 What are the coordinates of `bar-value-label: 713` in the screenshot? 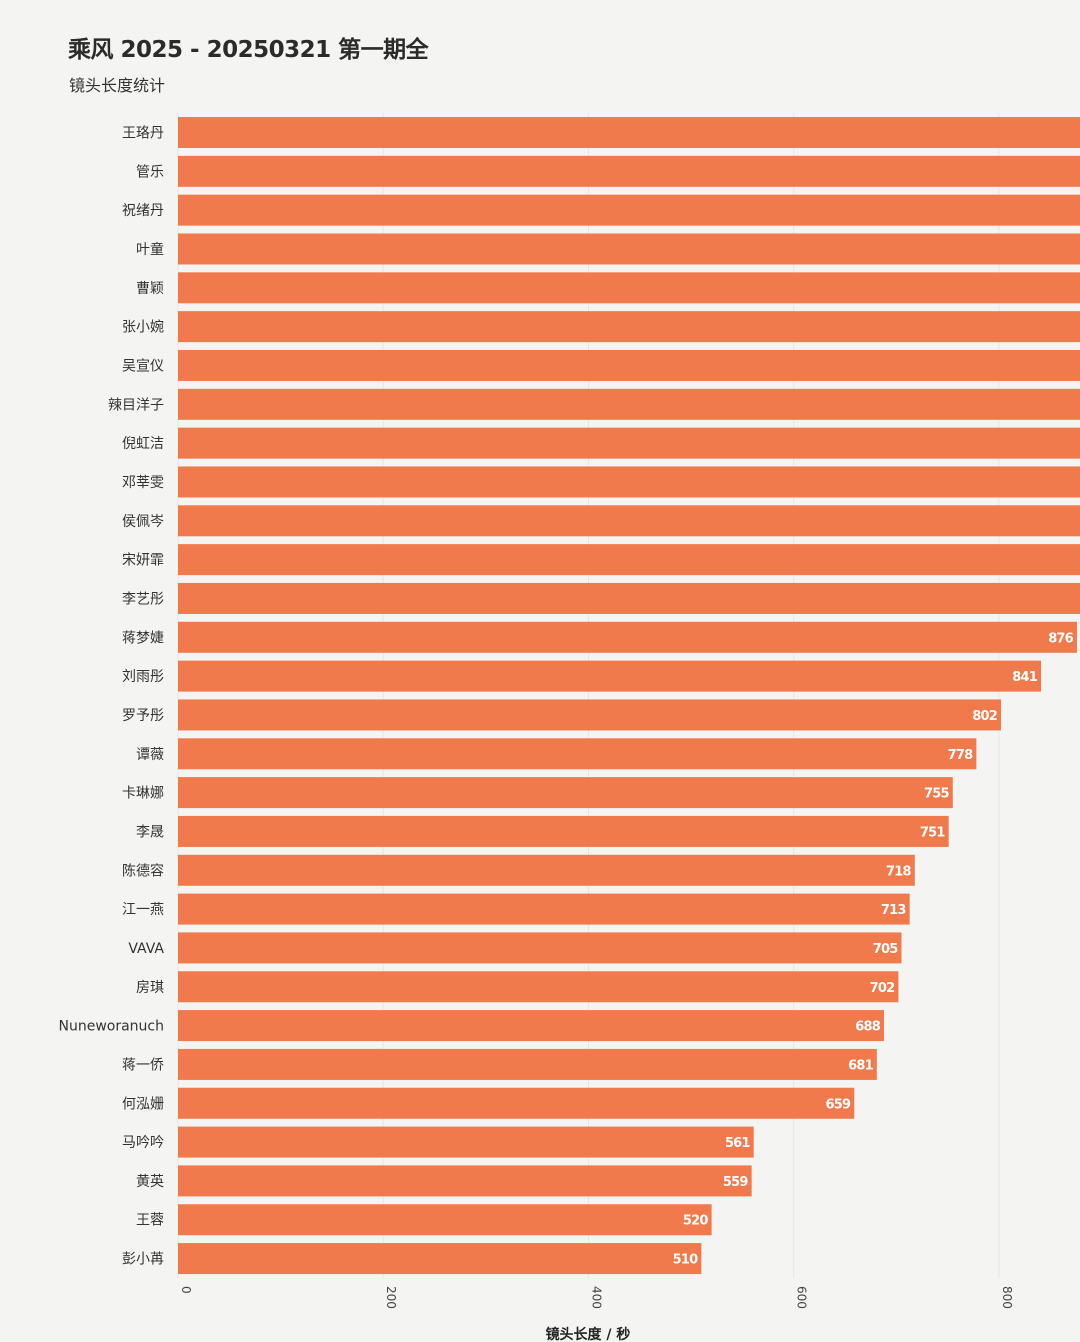 It's located at (893, 910).